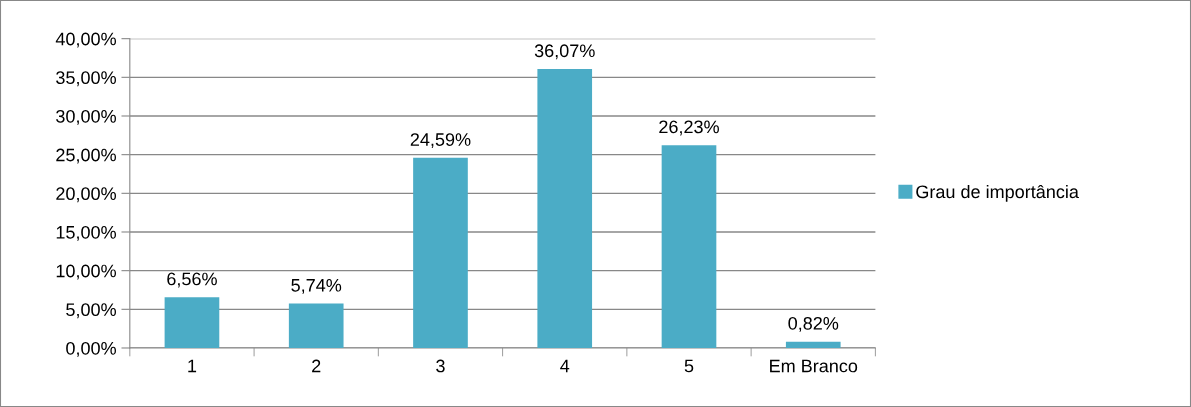 The width and height of the screenshot is (1191, 407). What do you see at coordinates (86, 156) in the screenshot?
I see `y-tick-label: 25,00%` at bounding box center [86, 156].